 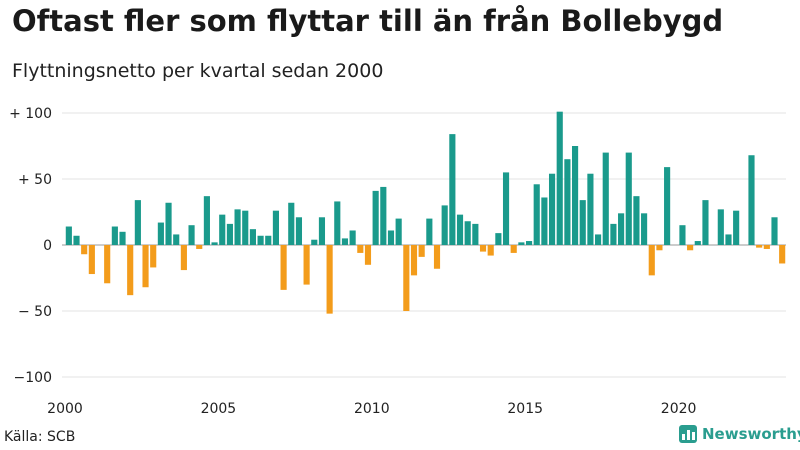 I want to click on x-tick-label: 2020, so click(x=679, y=409).